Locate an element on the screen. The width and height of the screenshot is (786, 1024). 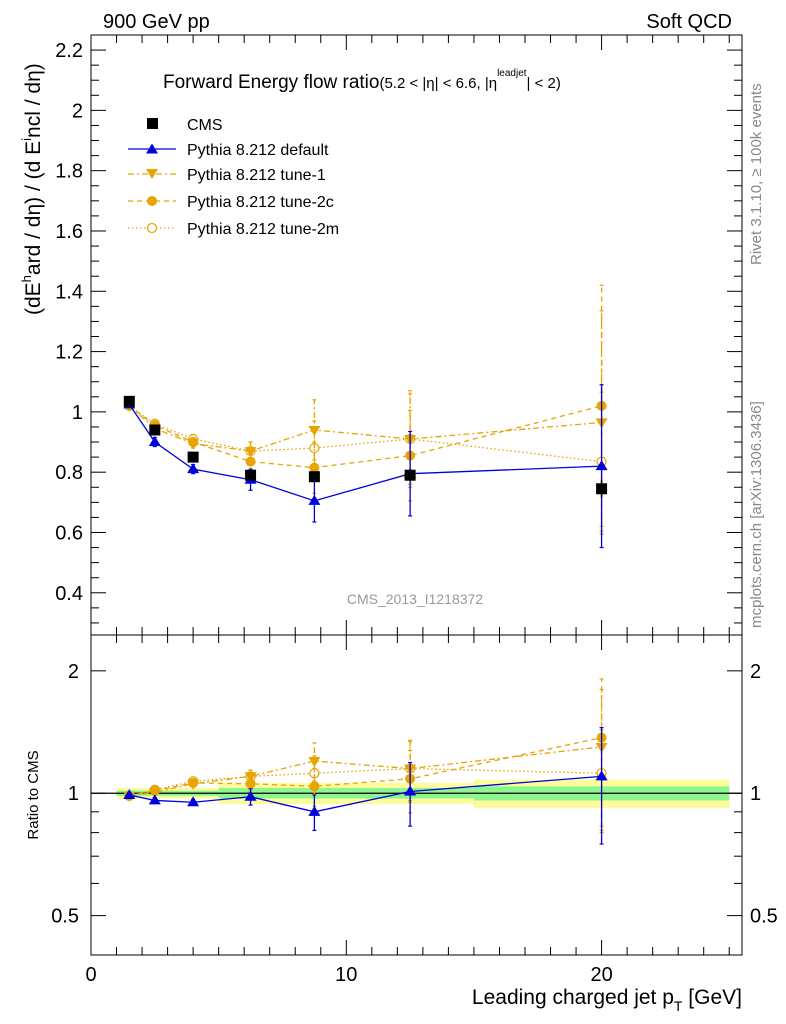
y-tick-label: 2 is located at coordinates (77, 111).